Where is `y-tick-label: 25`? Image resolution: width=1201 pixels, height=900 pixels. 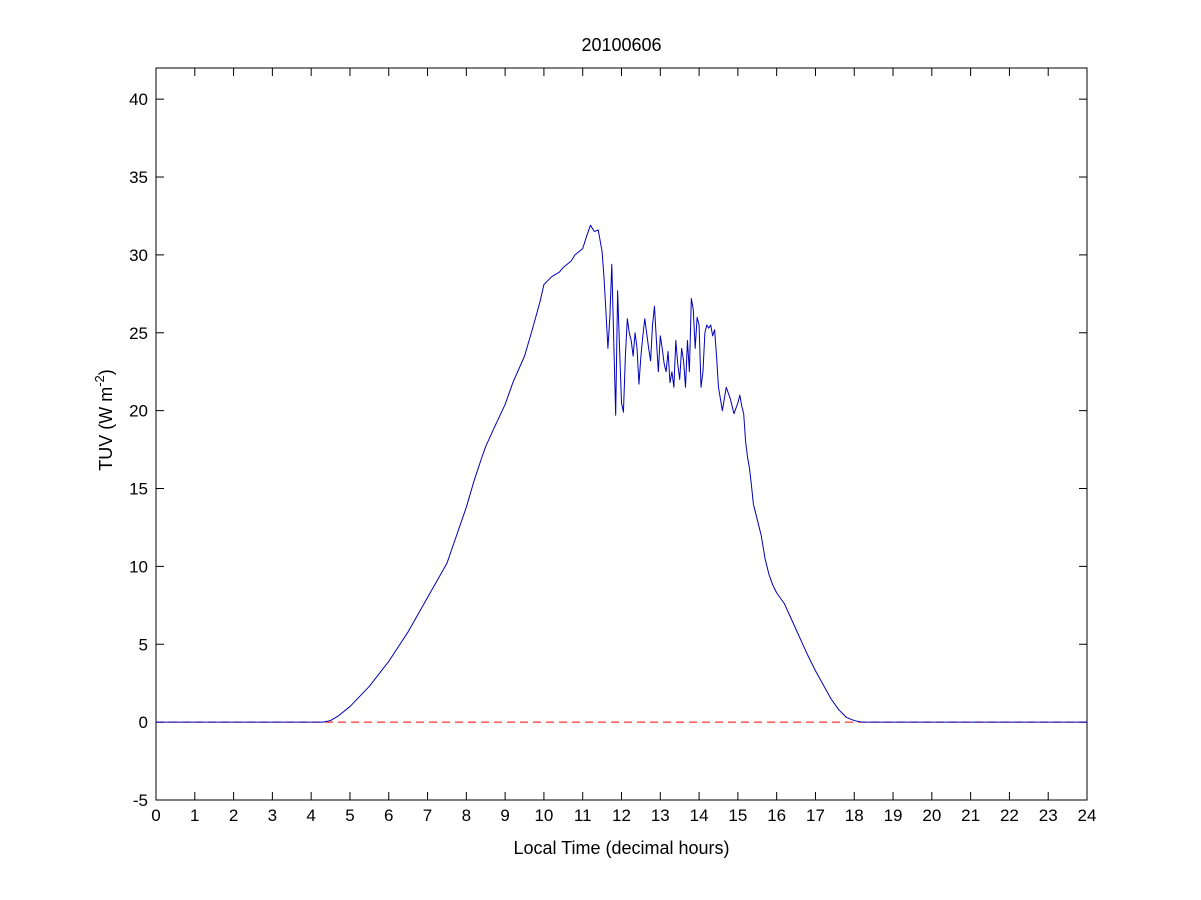 y-tick-label: 25 is located at coordinates (138, 333).